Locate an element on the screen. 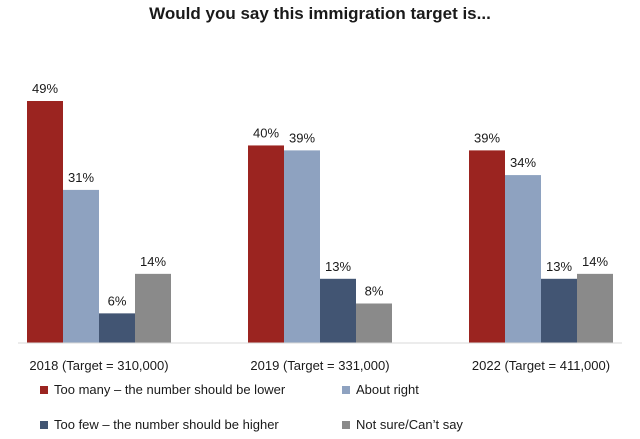 The height and width of the screenshot is (439, 640). data-label-too-few-1: 6% is located at coordinates (117, 300).